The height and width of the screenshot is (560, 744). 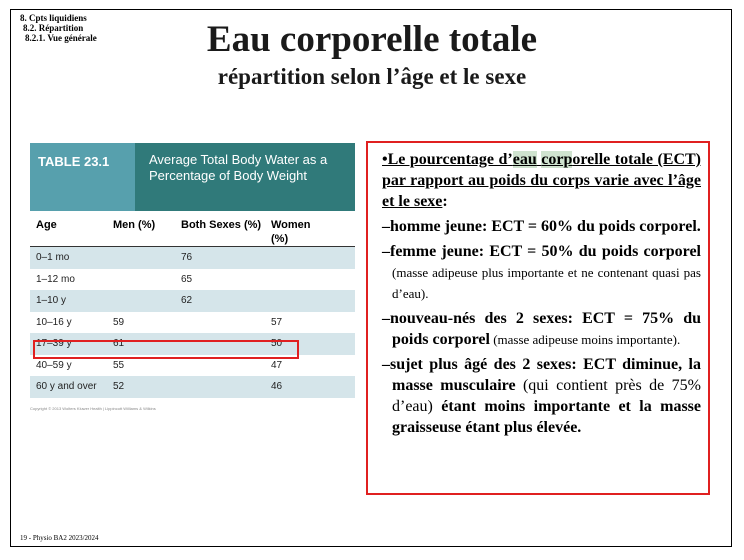 I want to click on cell-both: 62, so click(x=187, y=301).